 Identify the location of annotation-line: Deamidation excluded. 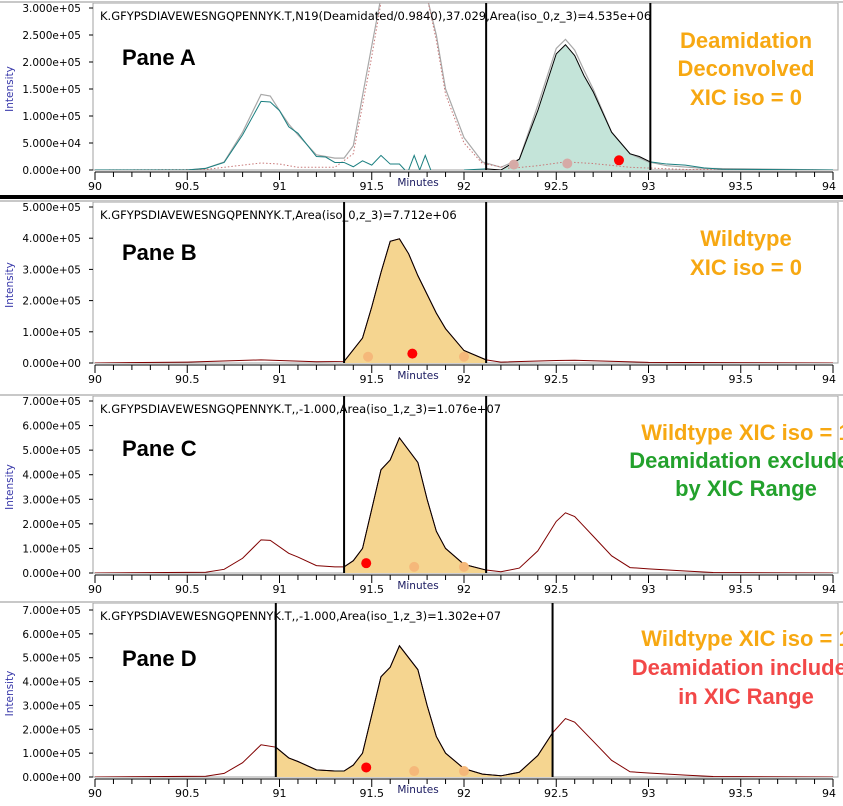
(736, 460).